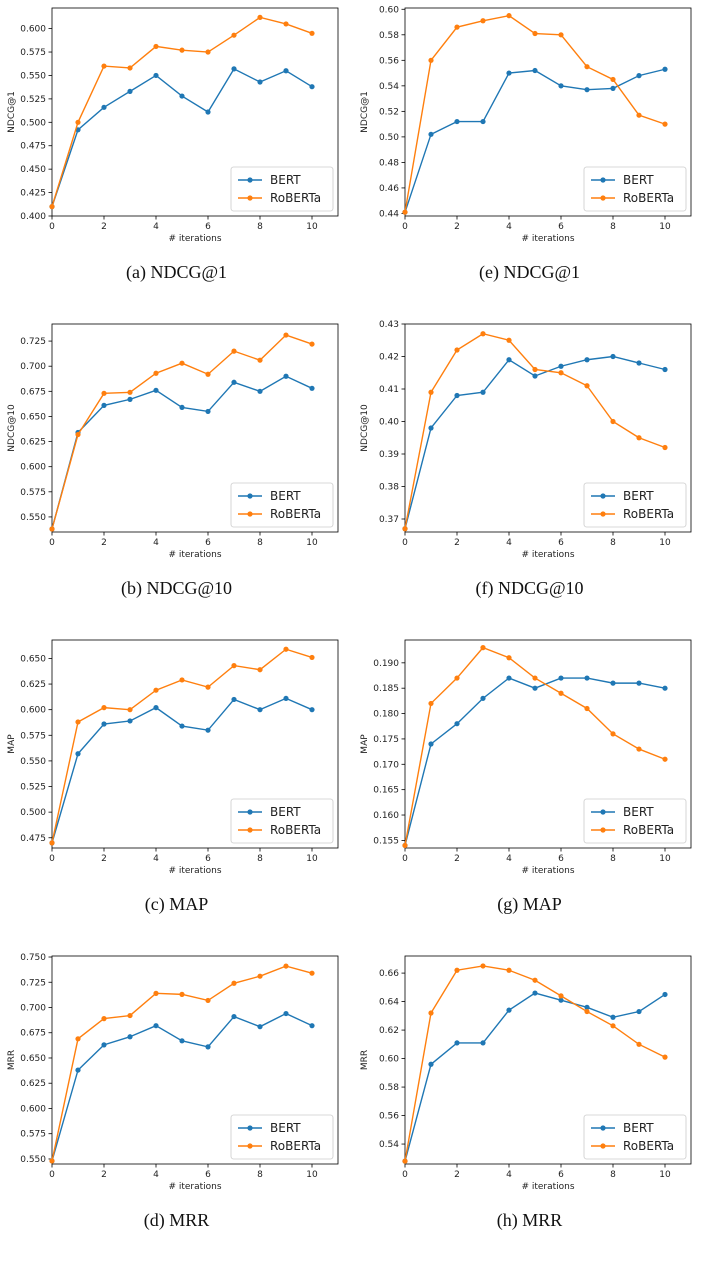  I want to click on y-tick-label: 0.50, so click(389, 138).